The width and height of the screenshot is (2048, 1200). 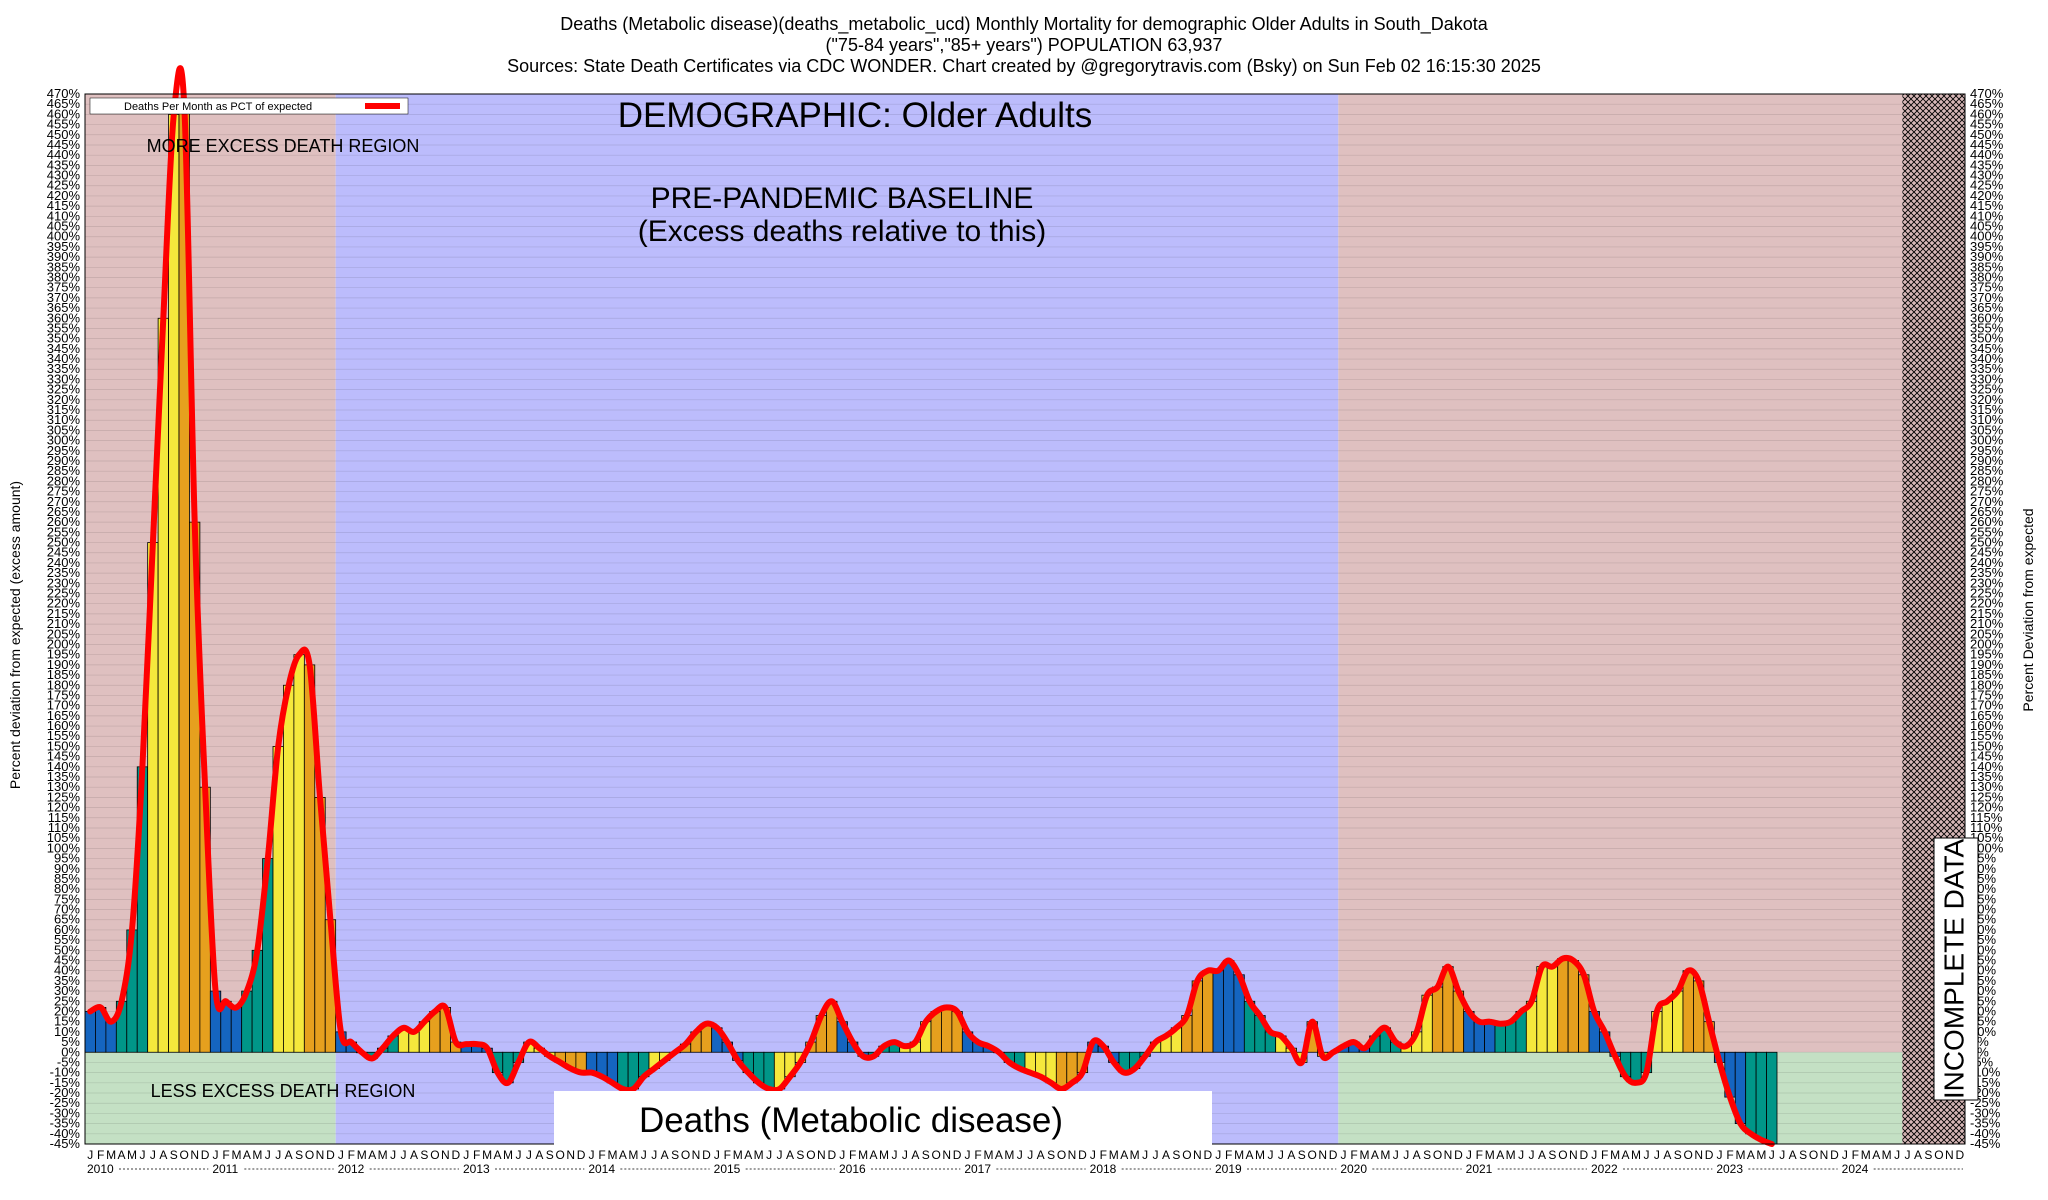 I want to click on y-tick-label-right: 465%, so click(x=1987, y=103).